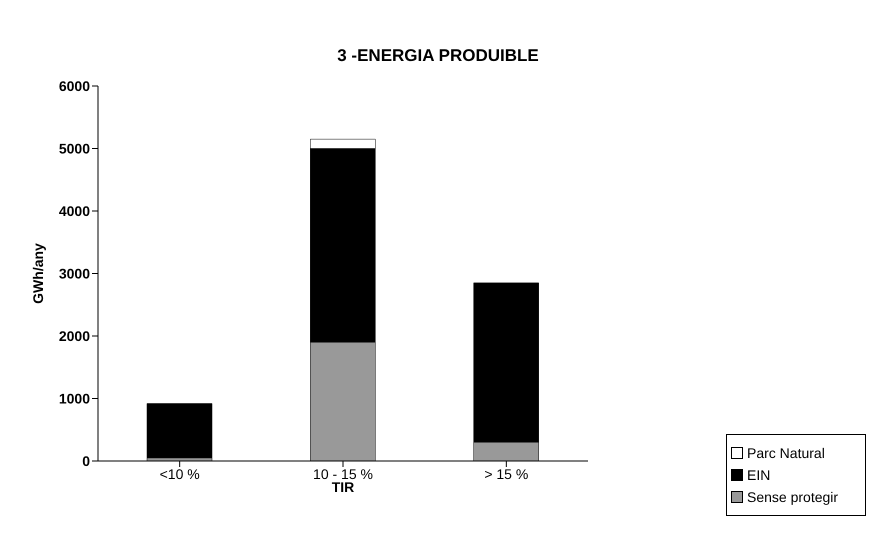 The image size is (881, 535). Describe the element at coordinates (343, 474) in the screenshot. I see `x-tick-label: 10 - 15 %` at that location.